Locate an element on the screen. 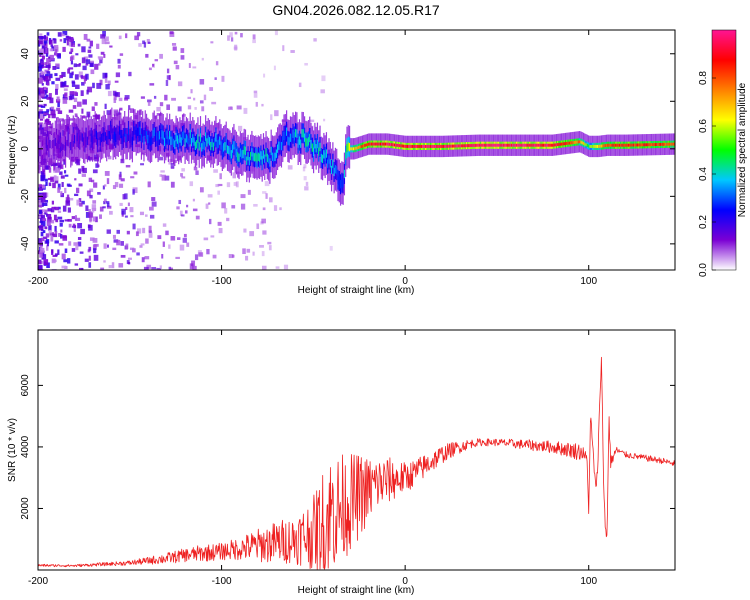 The image size is (750, 600). y-tick-label: 0 is located at coordinates (25, 149).